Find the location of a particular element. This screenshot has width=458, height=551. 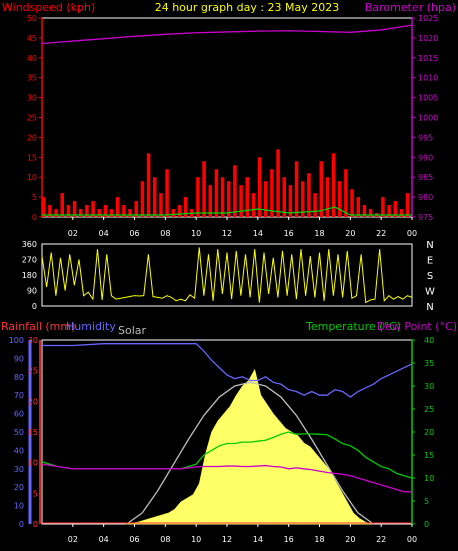

hour-tick-label: 10 is located at coordinates (196, 233).